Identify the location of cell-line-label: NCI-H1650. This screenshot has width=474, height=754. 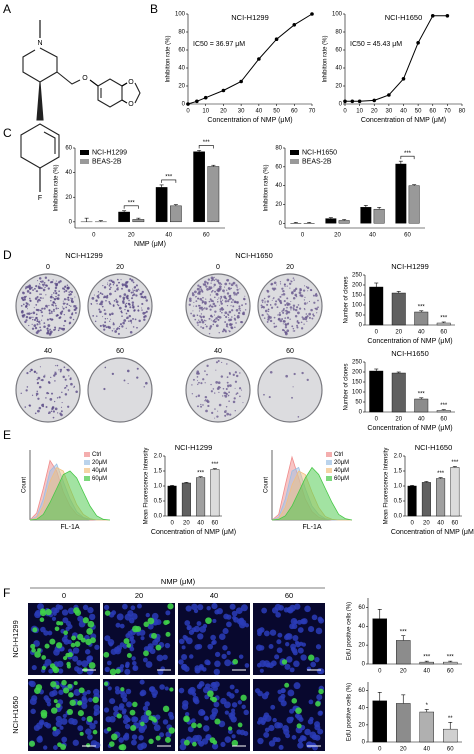
(254, 255).